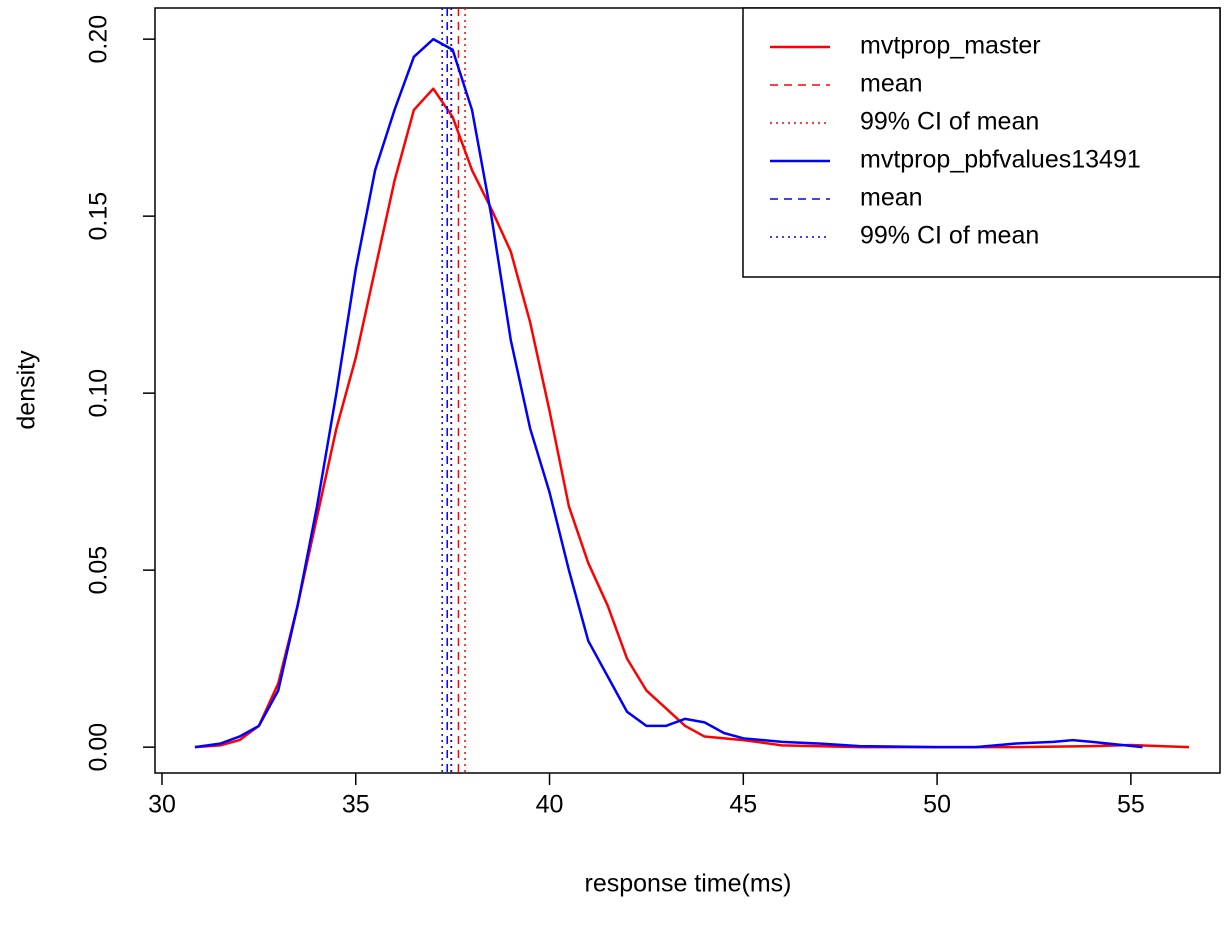 Image resolution: width=1226 pixels, height=926 pixels. What do you see at coordinates (162, 805) in the screenshot?
I see `x-tick-label: 30` at bounding box center [162, 805].